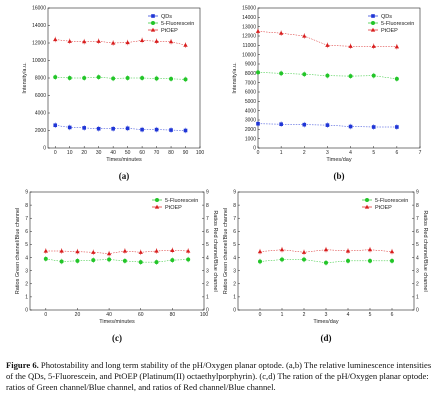 Image resolution: width=439 pixels, height=417 pixels. I want to click on y-tick-label: 3, so click(26, 271).